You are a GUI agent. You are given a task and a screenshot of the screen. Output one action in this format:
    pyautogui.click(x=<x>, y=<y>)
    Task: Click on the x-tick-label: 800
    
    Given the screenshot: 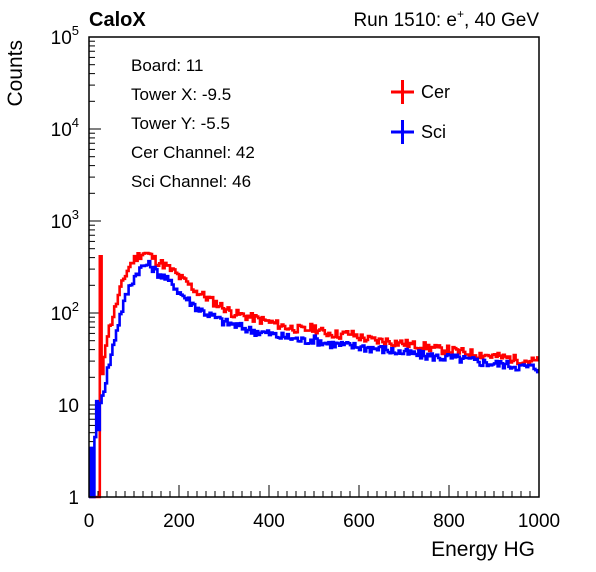 What is the action you would take?
    pyautogui.click(x=449, y=521)
    